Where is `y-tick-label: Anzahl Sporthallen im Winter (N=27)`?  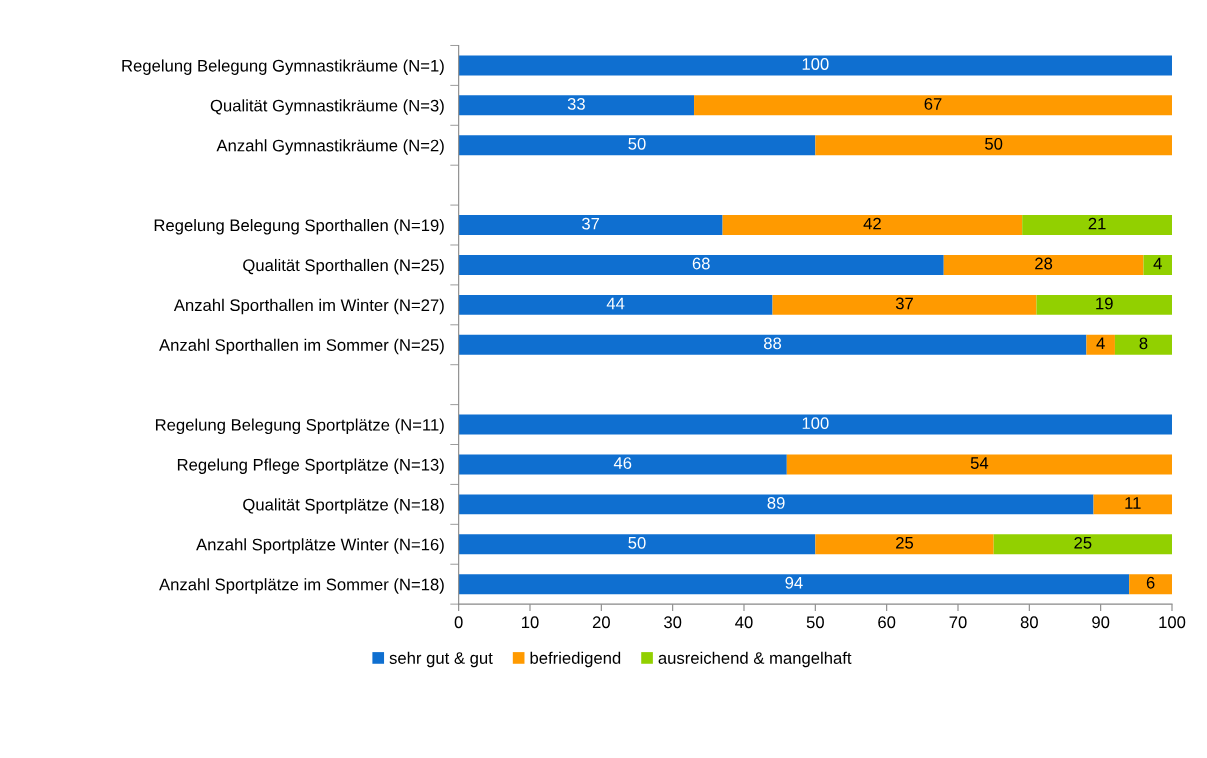 y-tick-label: Anzahl Sporthallen im Winter (N=27) is located at coordinates (308, 306).